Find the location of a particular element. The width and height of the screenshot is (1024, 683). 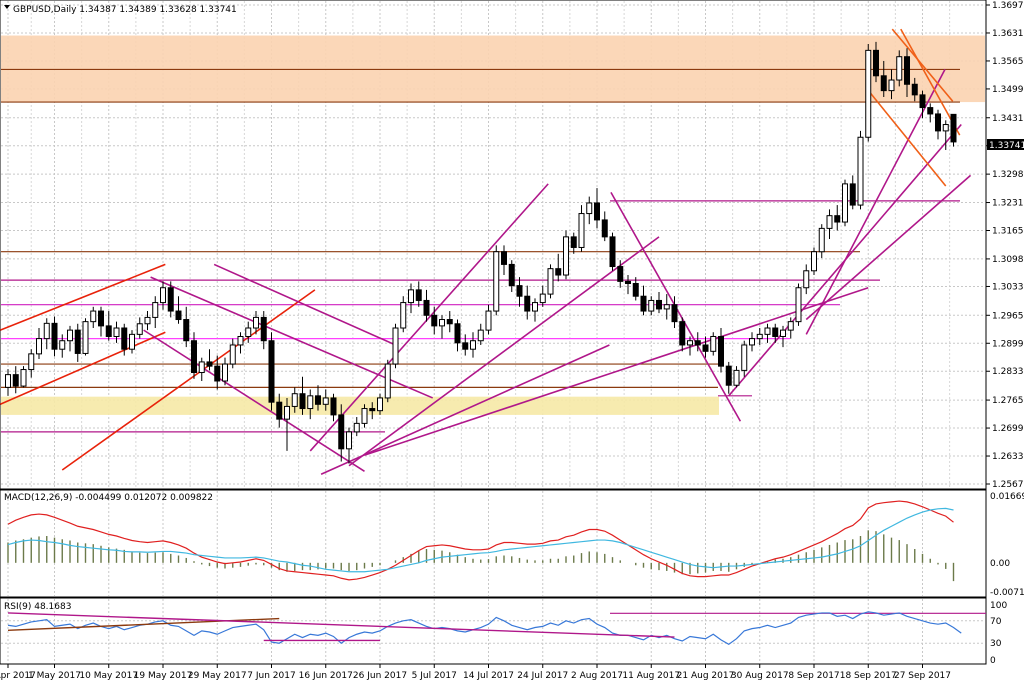

price-y-tick-label: 1.28330 is located at coordinates (1008, 372).